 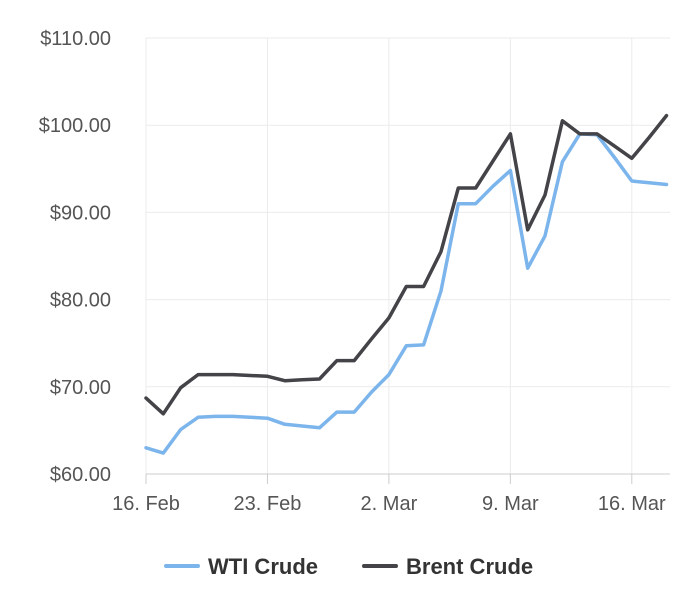 I want to click on x-tick-label: 16. Feb, so click(x=146, y=504).